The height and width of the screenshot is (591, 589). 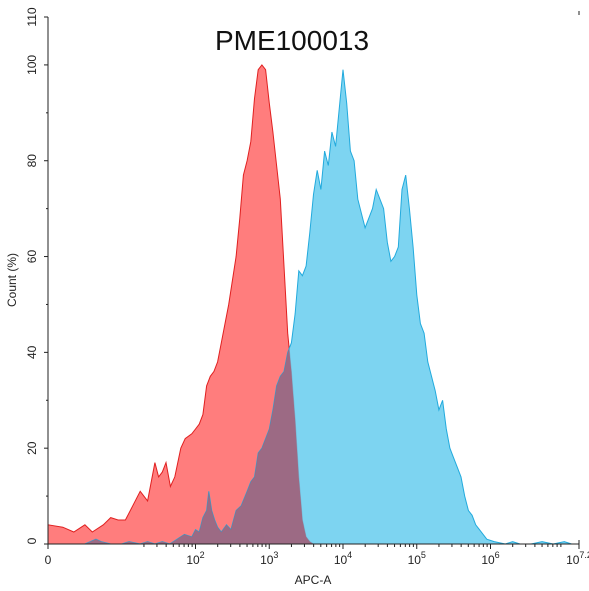 What do you see at coordinates (32, 16) in the screenshot?
I see `y-tick-label: 110` at bounding box center [32, 16].